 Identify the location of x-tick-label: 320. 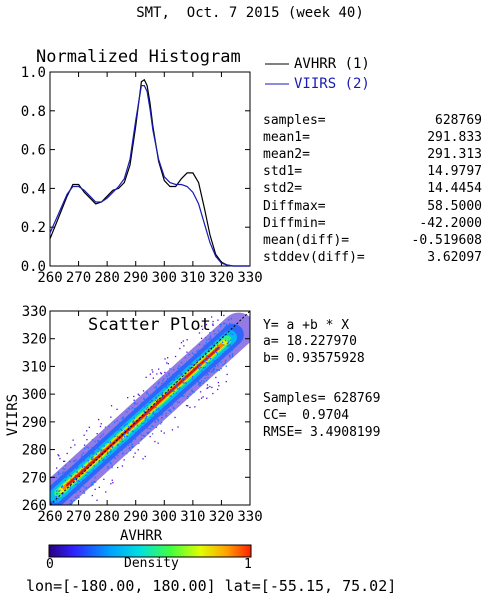
(221, 278).